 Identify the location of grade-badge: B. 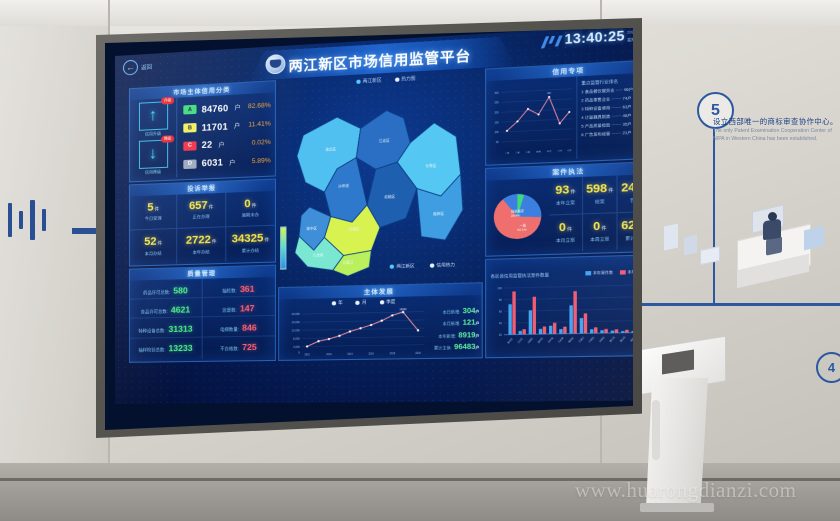
(190, 128).